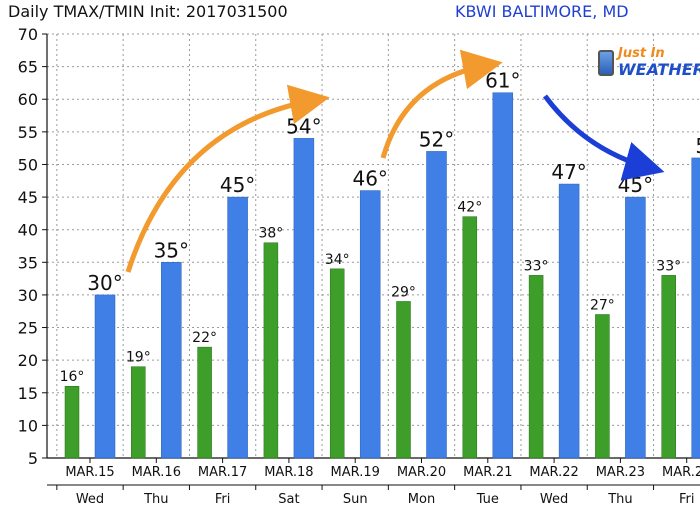  What do you see at coordinates (337, 260) in the screenshot?
I see `tmin-data-label: 34°` at bounding box center [337, 260].